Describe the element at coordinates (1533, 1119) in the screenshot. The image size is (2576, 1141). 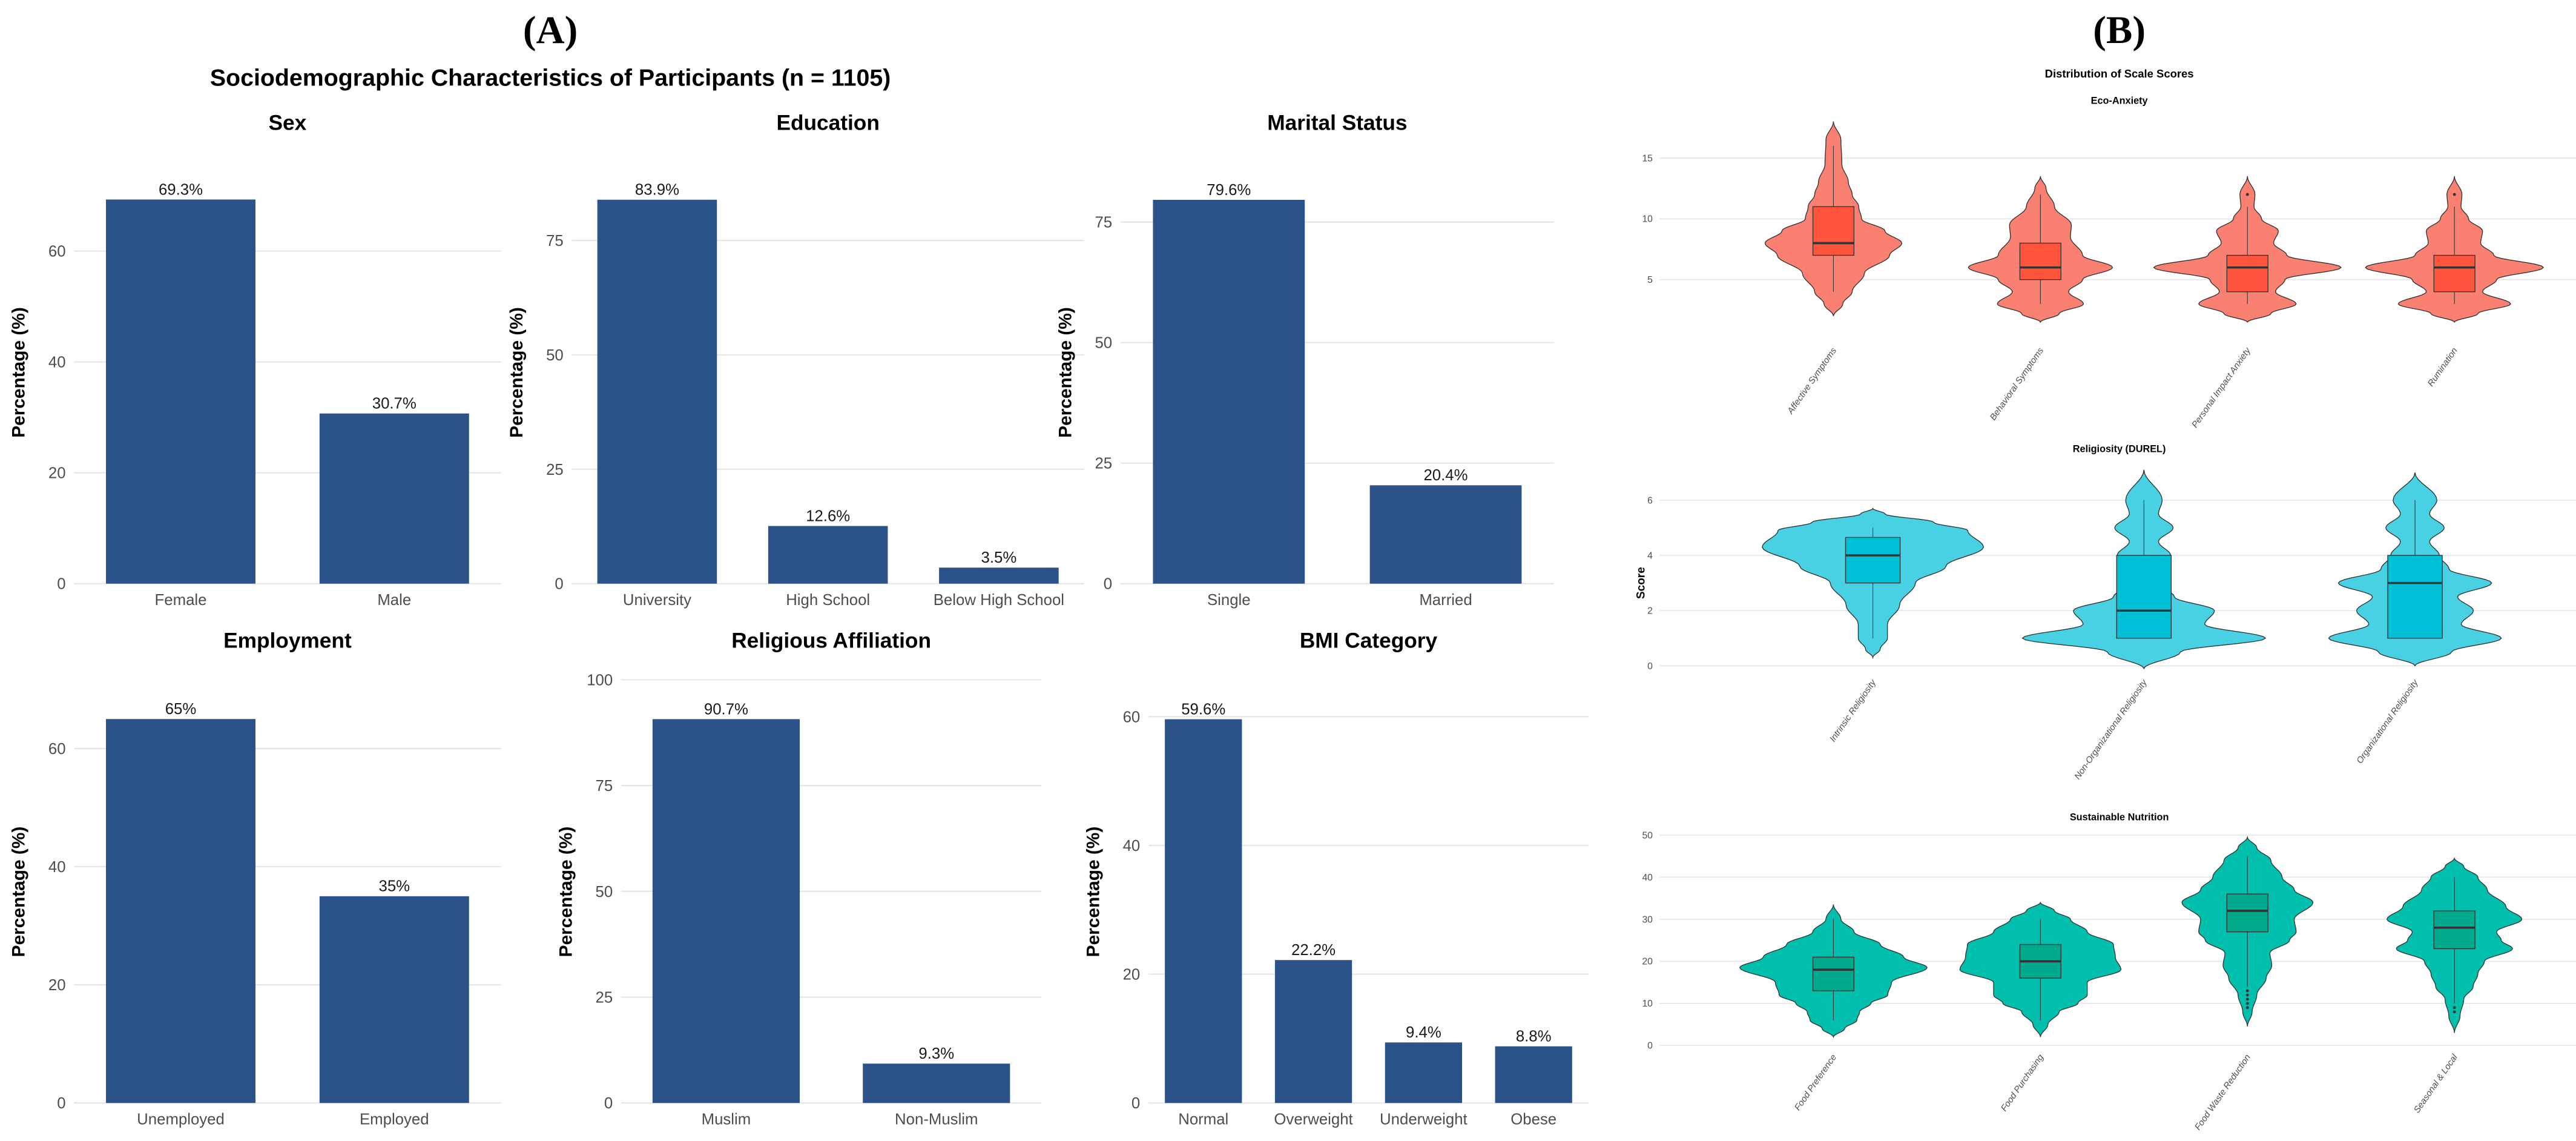
I see `x-tick-label: Obese` at that location.